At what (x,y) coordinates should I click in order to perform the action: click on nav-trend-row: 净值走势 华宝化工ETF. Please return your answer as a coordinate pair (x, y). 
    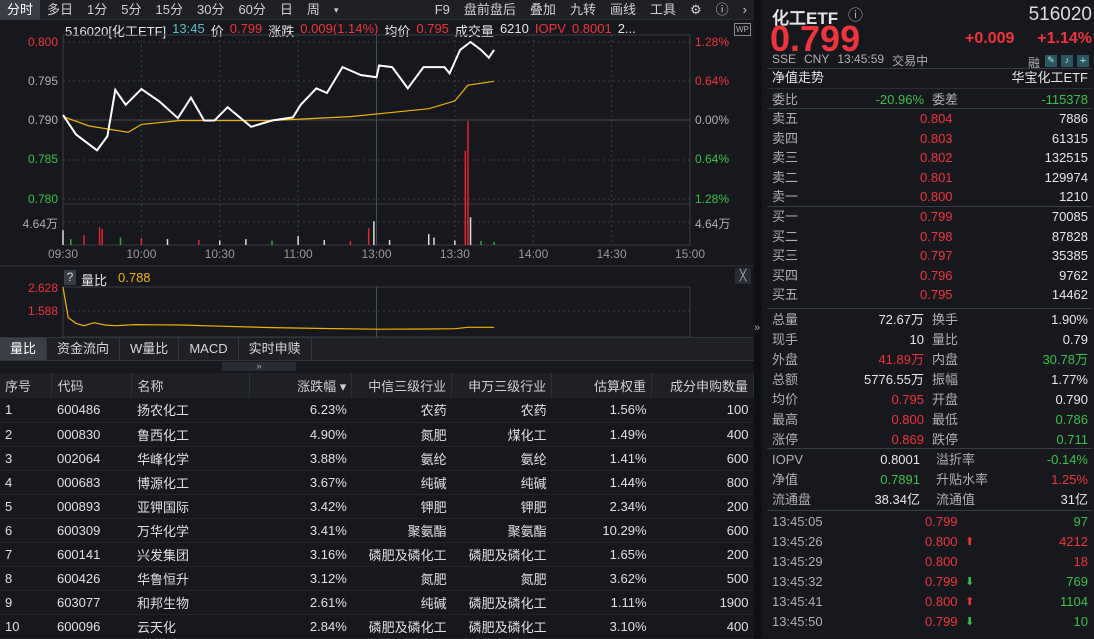
    Looking at the image, I should click on (929, 78).